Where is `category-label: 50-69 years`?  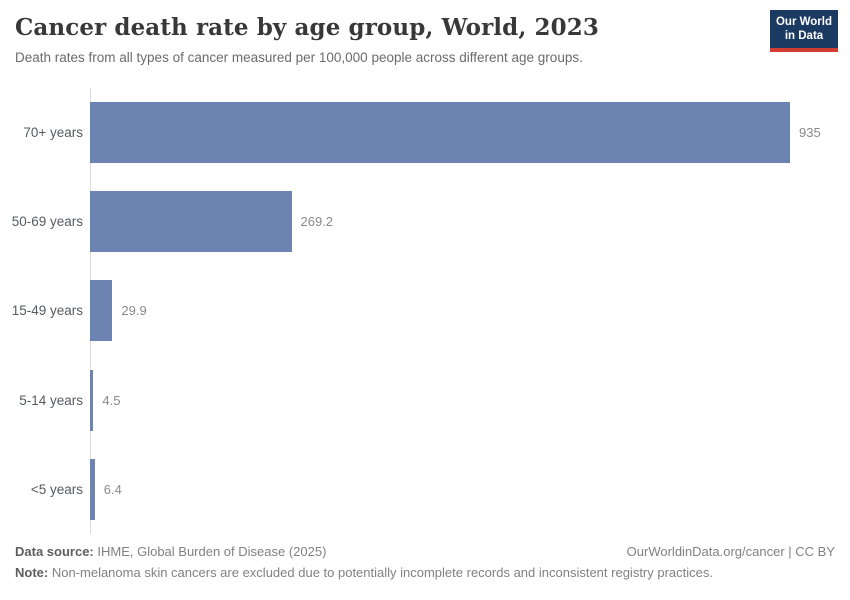
category-label: 50-69 years is located at coordinates (47, 222).